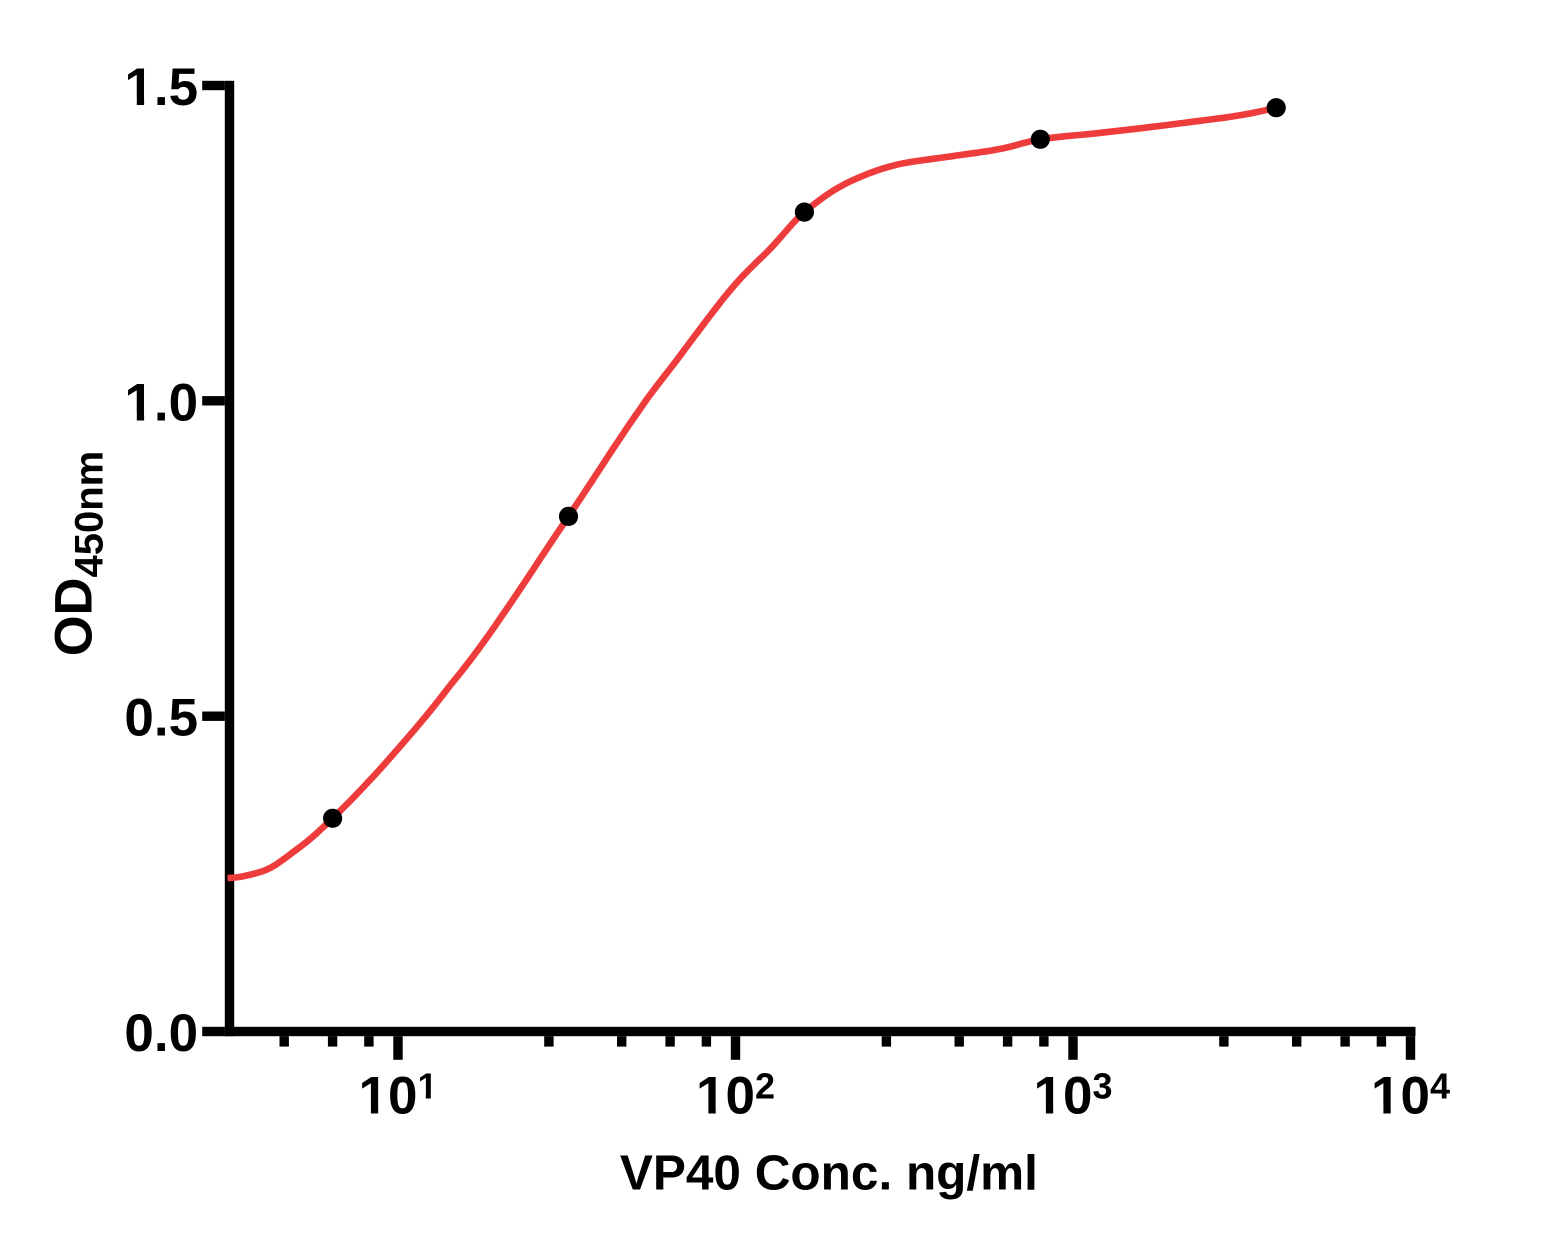 The image size is (1562, 1245). I want to click on svg-text: 1.0, so click(161, 402).